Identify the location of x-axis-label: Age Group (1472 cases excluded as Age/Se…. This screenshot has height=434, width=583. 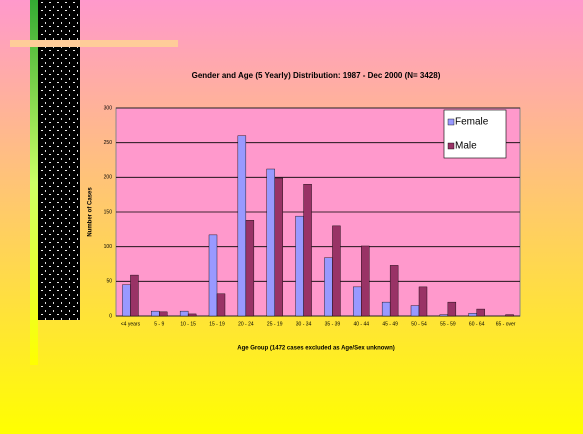
(316, 349).